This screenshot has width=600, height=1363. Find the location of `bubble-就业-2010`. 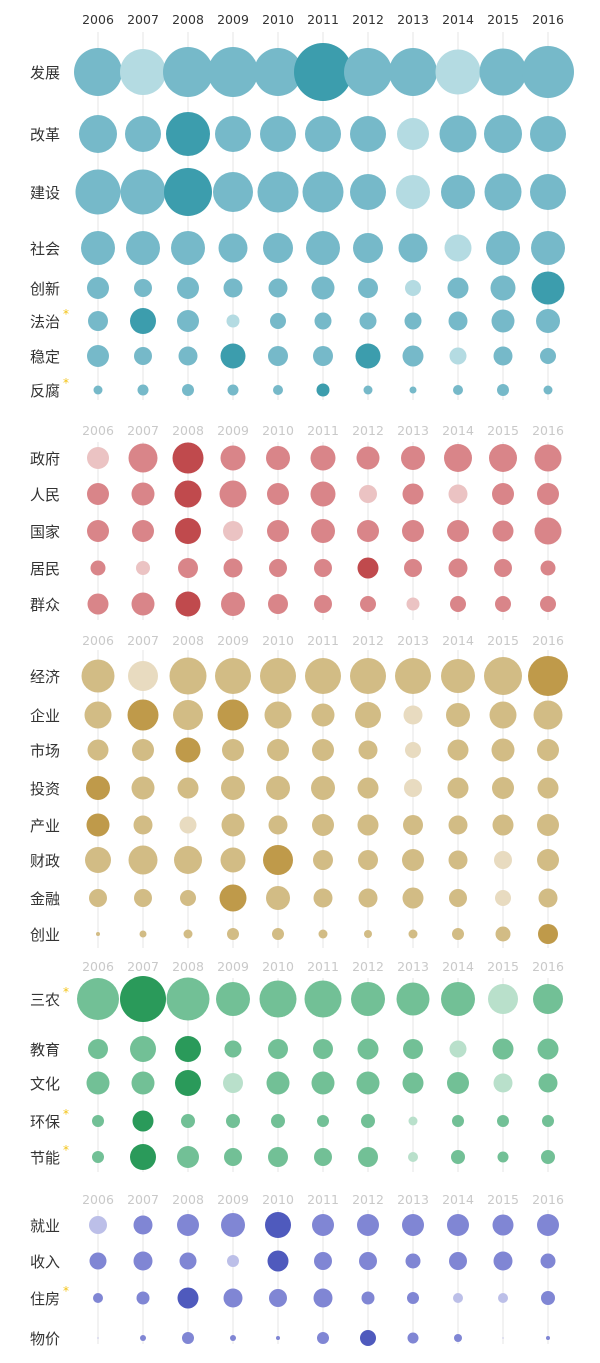

bubble-就业-2010 is located at coordinates (278, 1225).